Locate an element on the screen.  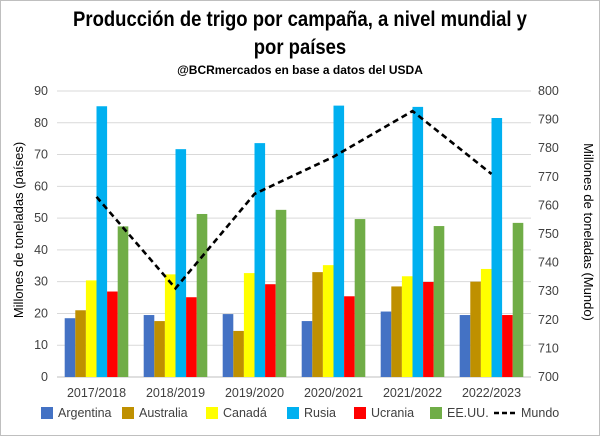
legend-label: Rusia is located at coordinates (320, 413).